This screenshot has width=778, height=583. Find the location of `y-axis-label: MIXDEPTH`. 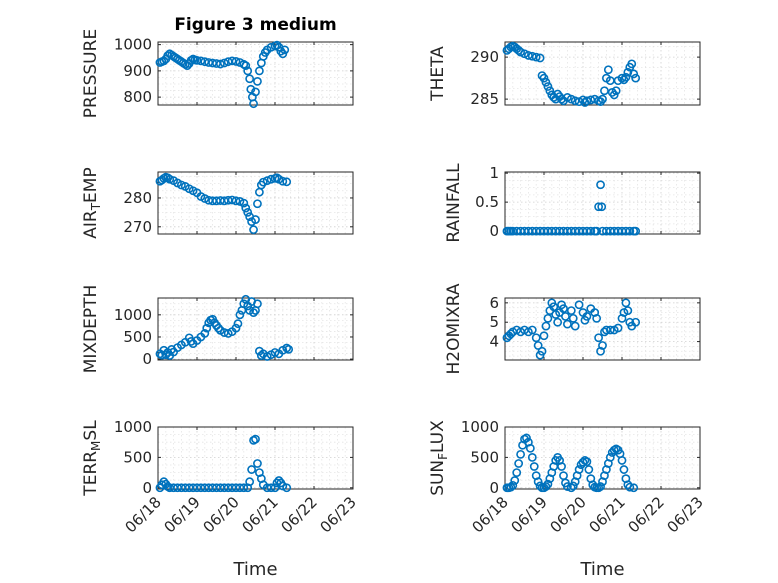

y-axis-label: MIXDEPTH is located at coordinates (91, 329).